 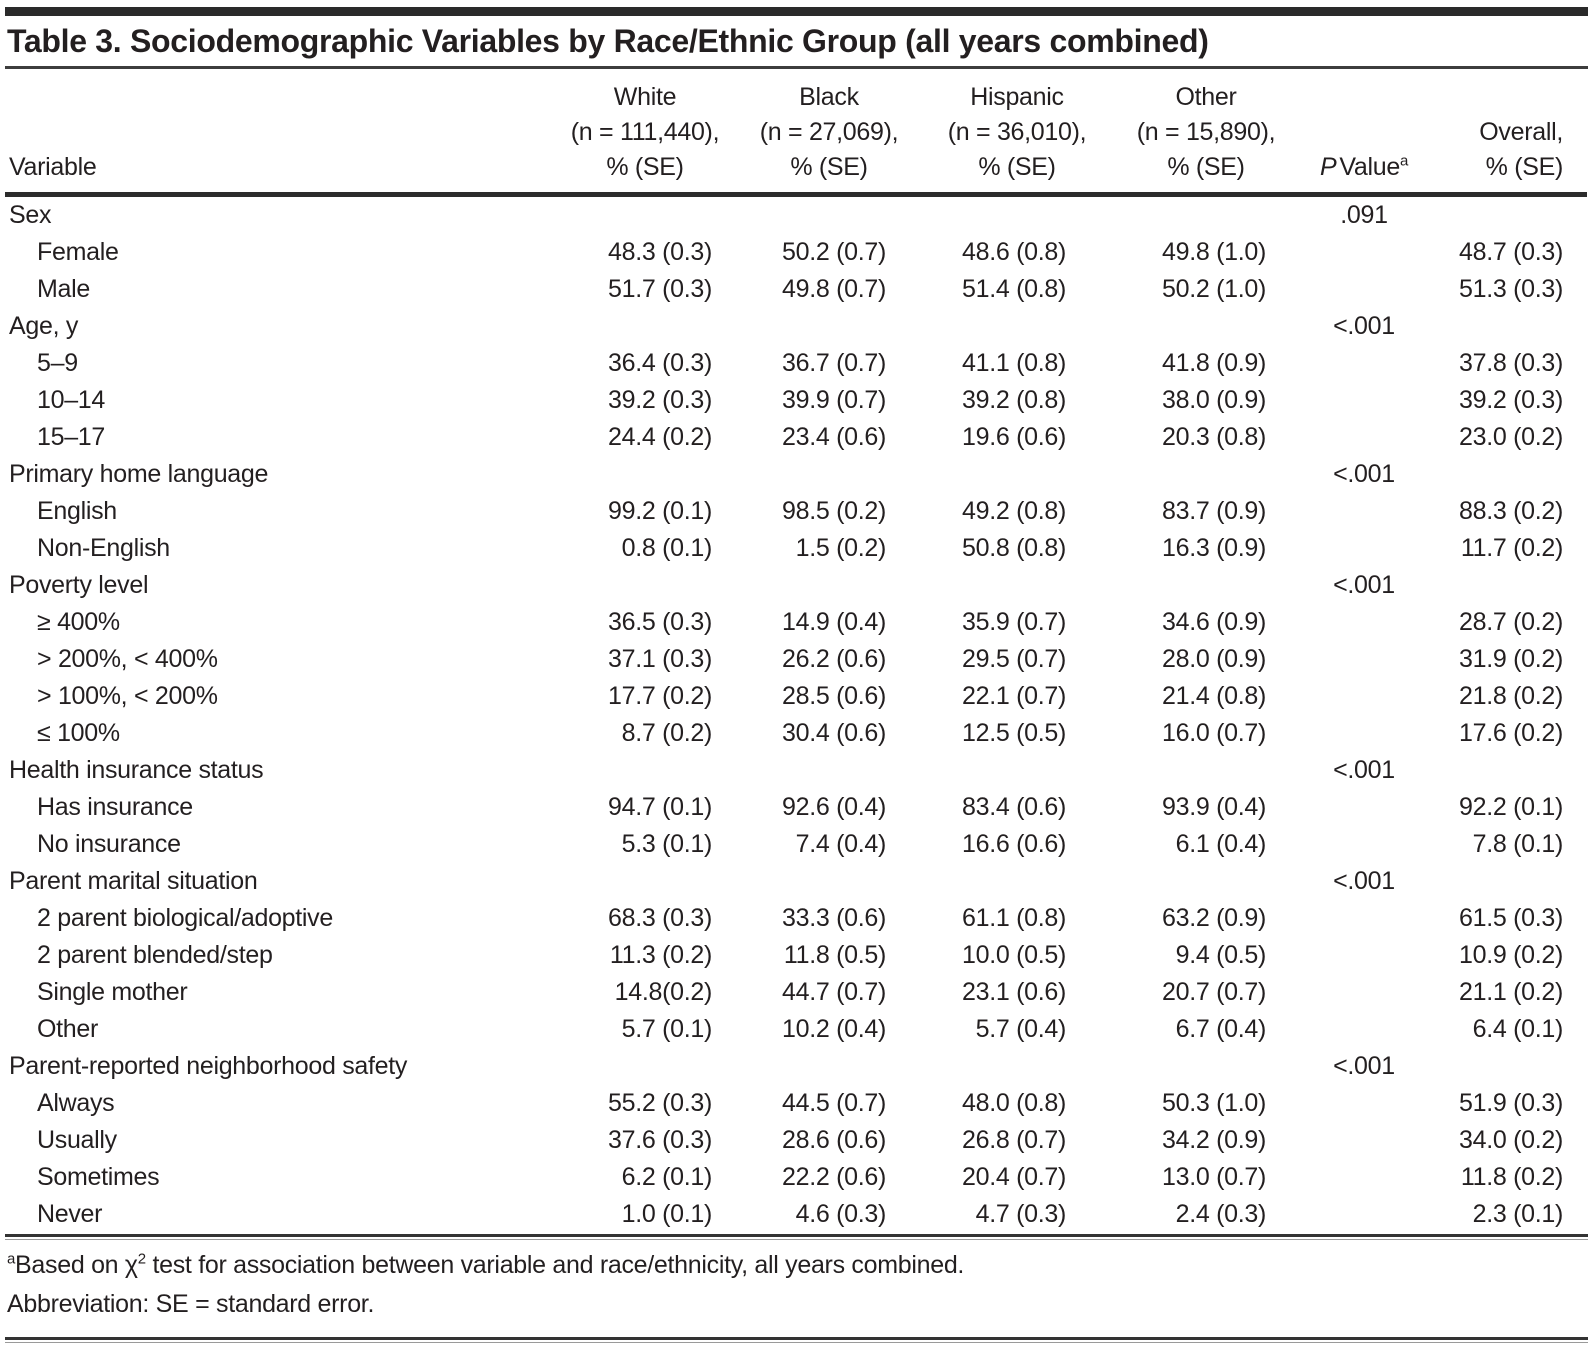 I want to click on cell-pvalue: .091, so click(x=1364, y=214).